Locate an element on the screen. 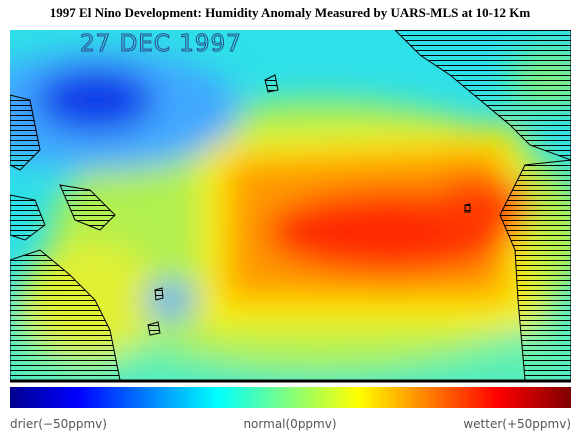 The height and width of the screenshot is (440, 581). colorbar-label: wetter(+50ppmv) is located at coordinates (517, 424).